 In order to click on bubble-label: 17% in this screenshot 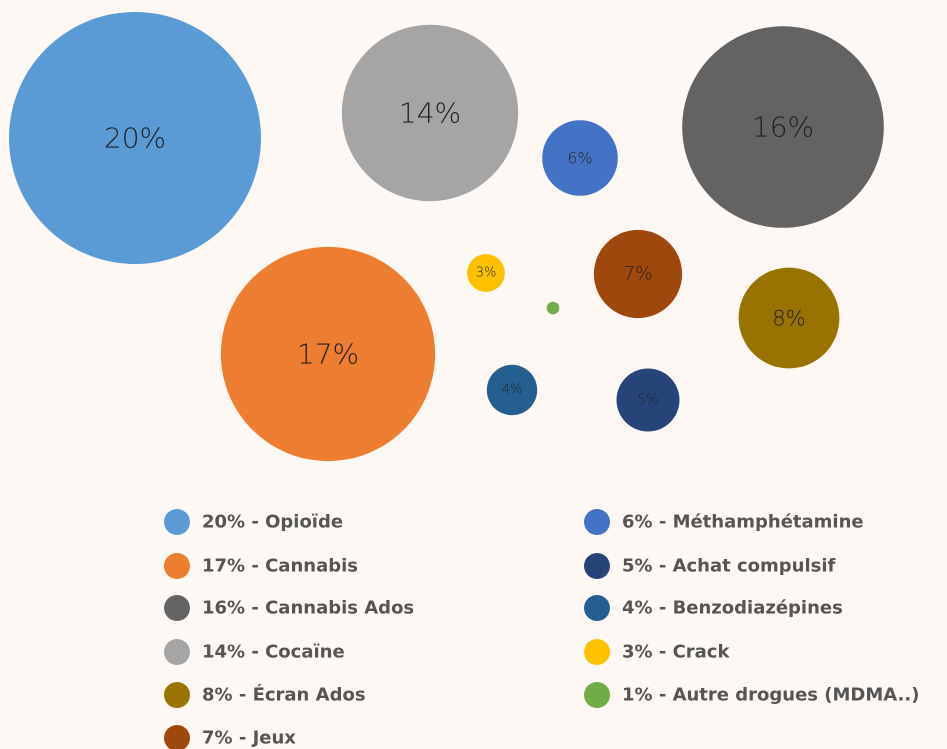, I will do `click(328, 354)`.